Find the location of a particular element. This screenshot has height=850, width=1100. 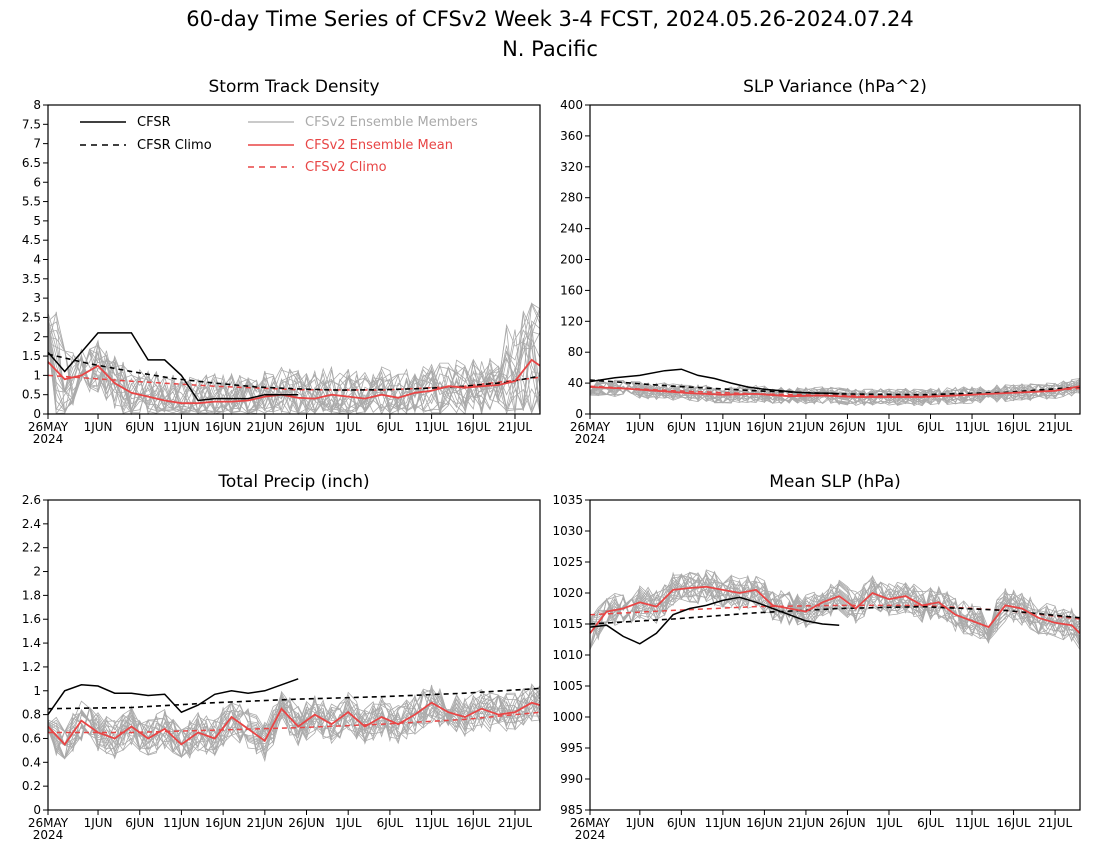

y-tick-label: 3.5 is located at coordinates (31, 279).